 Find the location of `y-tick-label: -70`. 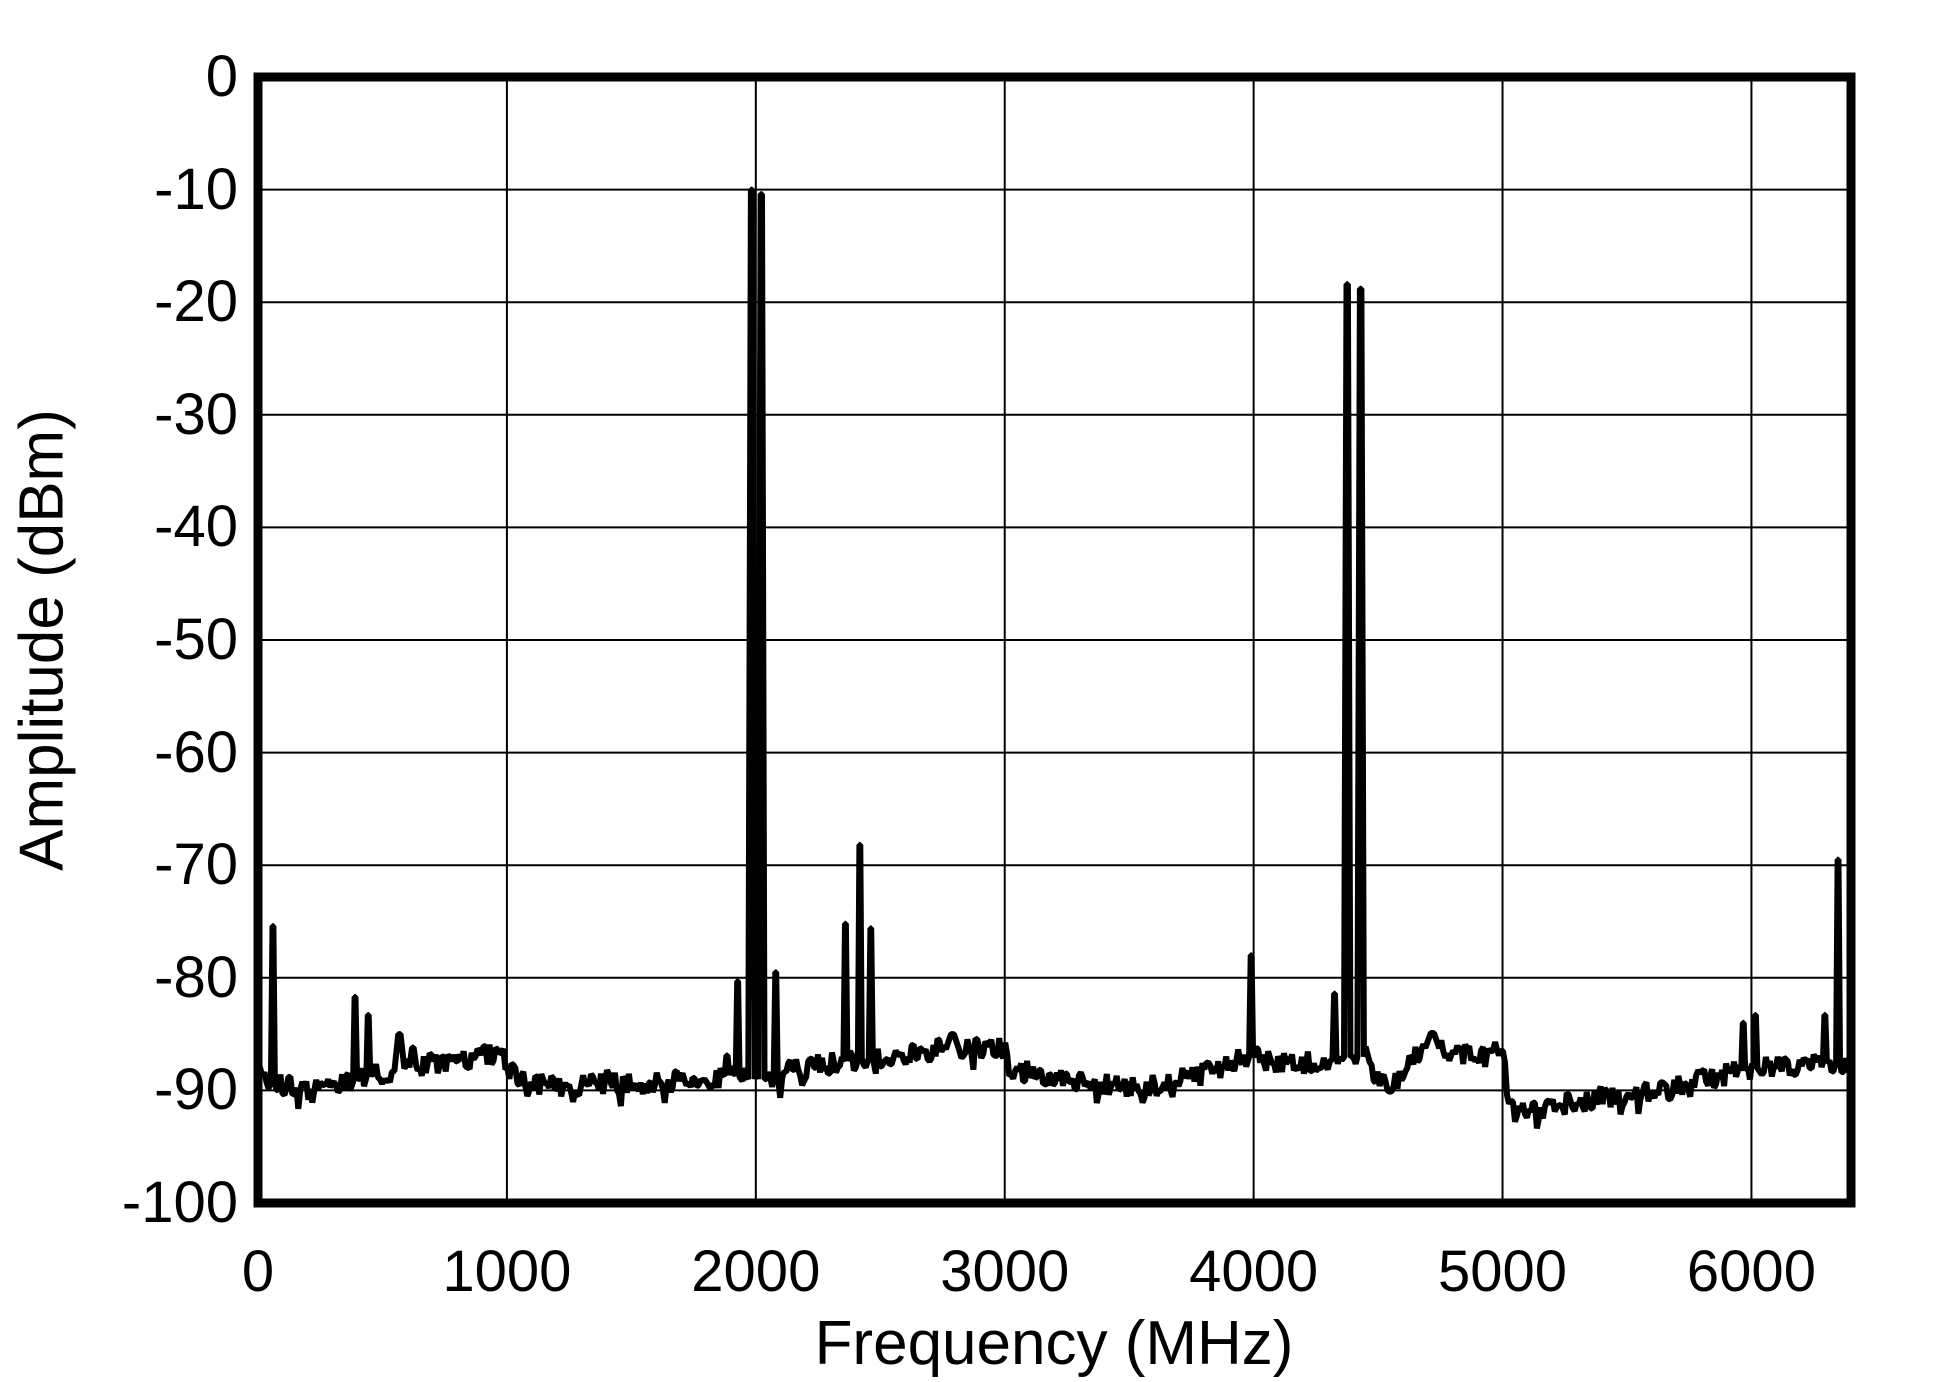

y-tick-label: -70 is located at coordinates (196, 865).